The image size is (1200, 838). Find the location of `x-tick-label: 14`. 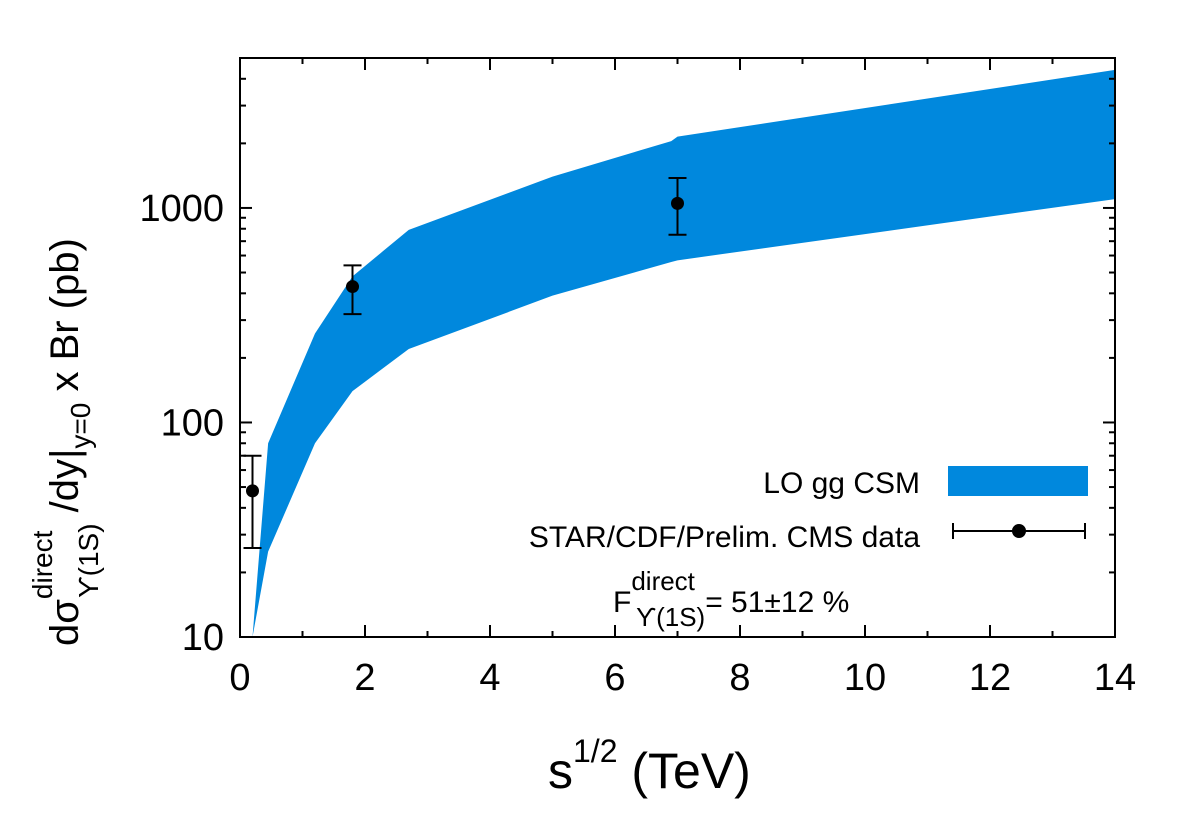

x-tick-label: 14 is located at coordinates (1115, 678).